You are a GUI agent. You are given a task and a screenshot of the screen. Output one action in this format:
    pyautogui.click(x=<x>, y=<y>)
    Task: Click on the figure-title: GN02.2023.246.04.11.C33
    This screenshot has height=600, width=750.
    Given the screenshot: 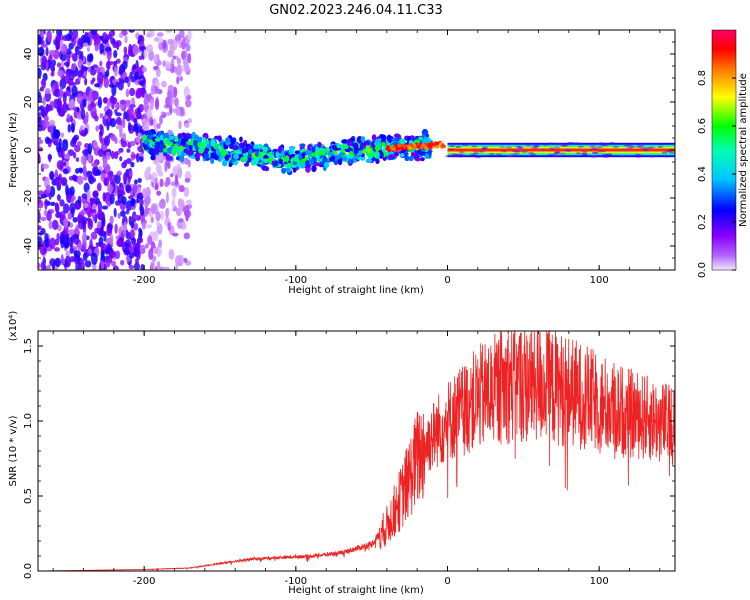 What is the action you would take?
    pyautogui.click(x=356, y=10)
    